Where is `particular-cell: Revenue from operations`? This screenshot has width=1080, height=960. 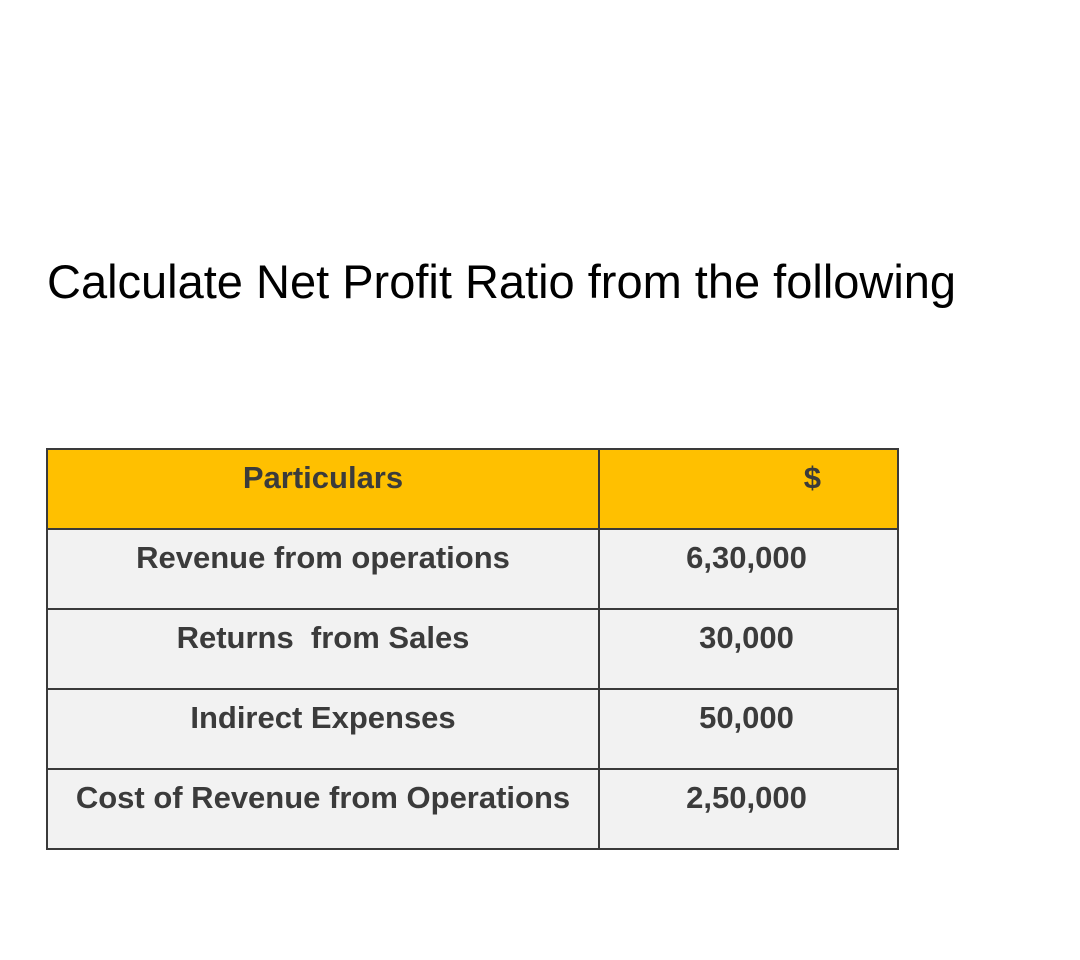
particular-cell: Revenue from operations is located at coordinates (323, 569).